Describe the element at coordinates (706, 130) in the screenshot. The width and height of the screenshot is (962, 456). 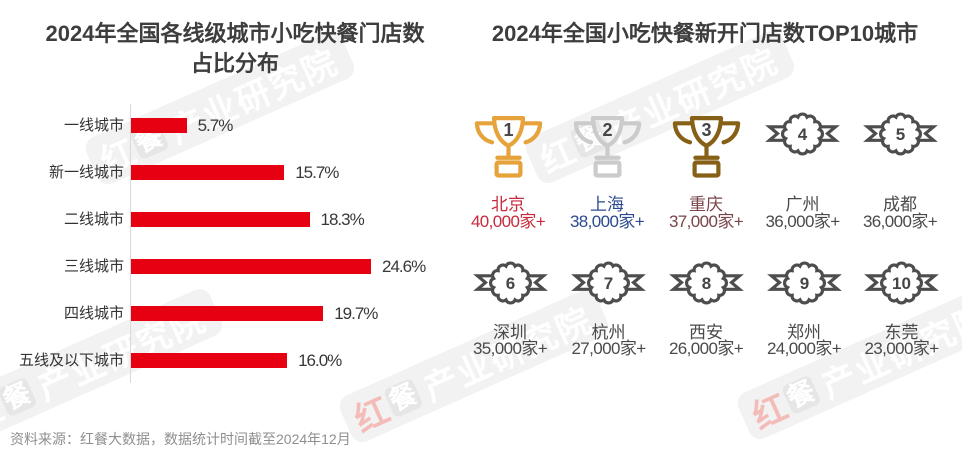
I see `svg-text: 3` at that location.